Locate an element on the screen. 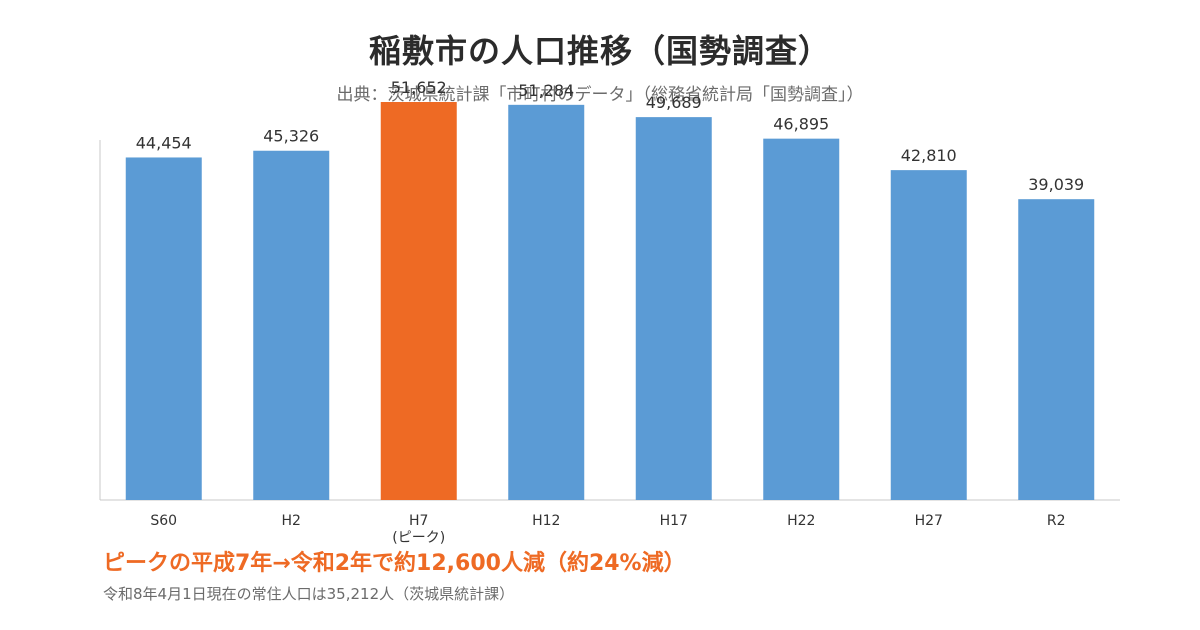  data-label-H12: 51,284 is located at coordinates (546, 90).